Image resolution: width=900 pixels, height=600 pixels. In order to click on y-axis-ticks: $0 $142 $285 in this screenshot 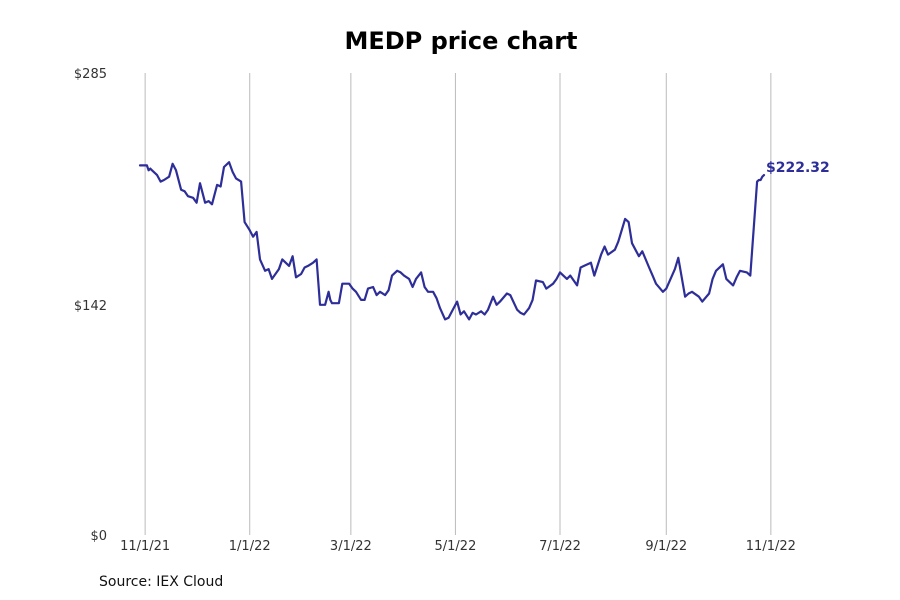, I will do `click(90, 305)`.